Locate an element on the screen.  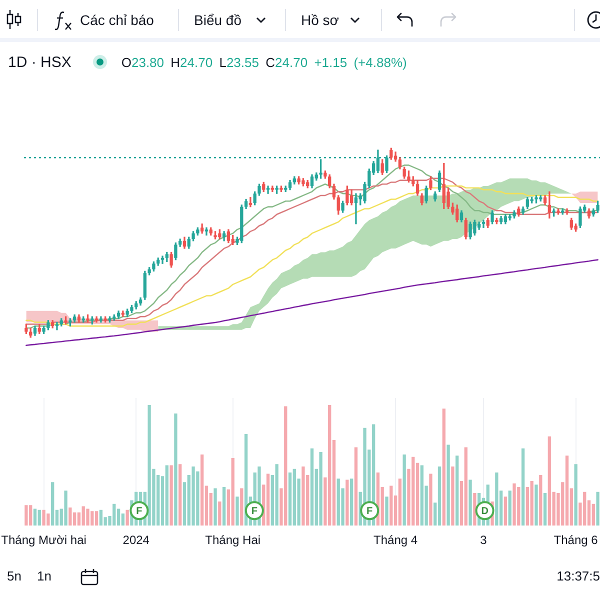
annotation: D is located at coordinates (484, 511).